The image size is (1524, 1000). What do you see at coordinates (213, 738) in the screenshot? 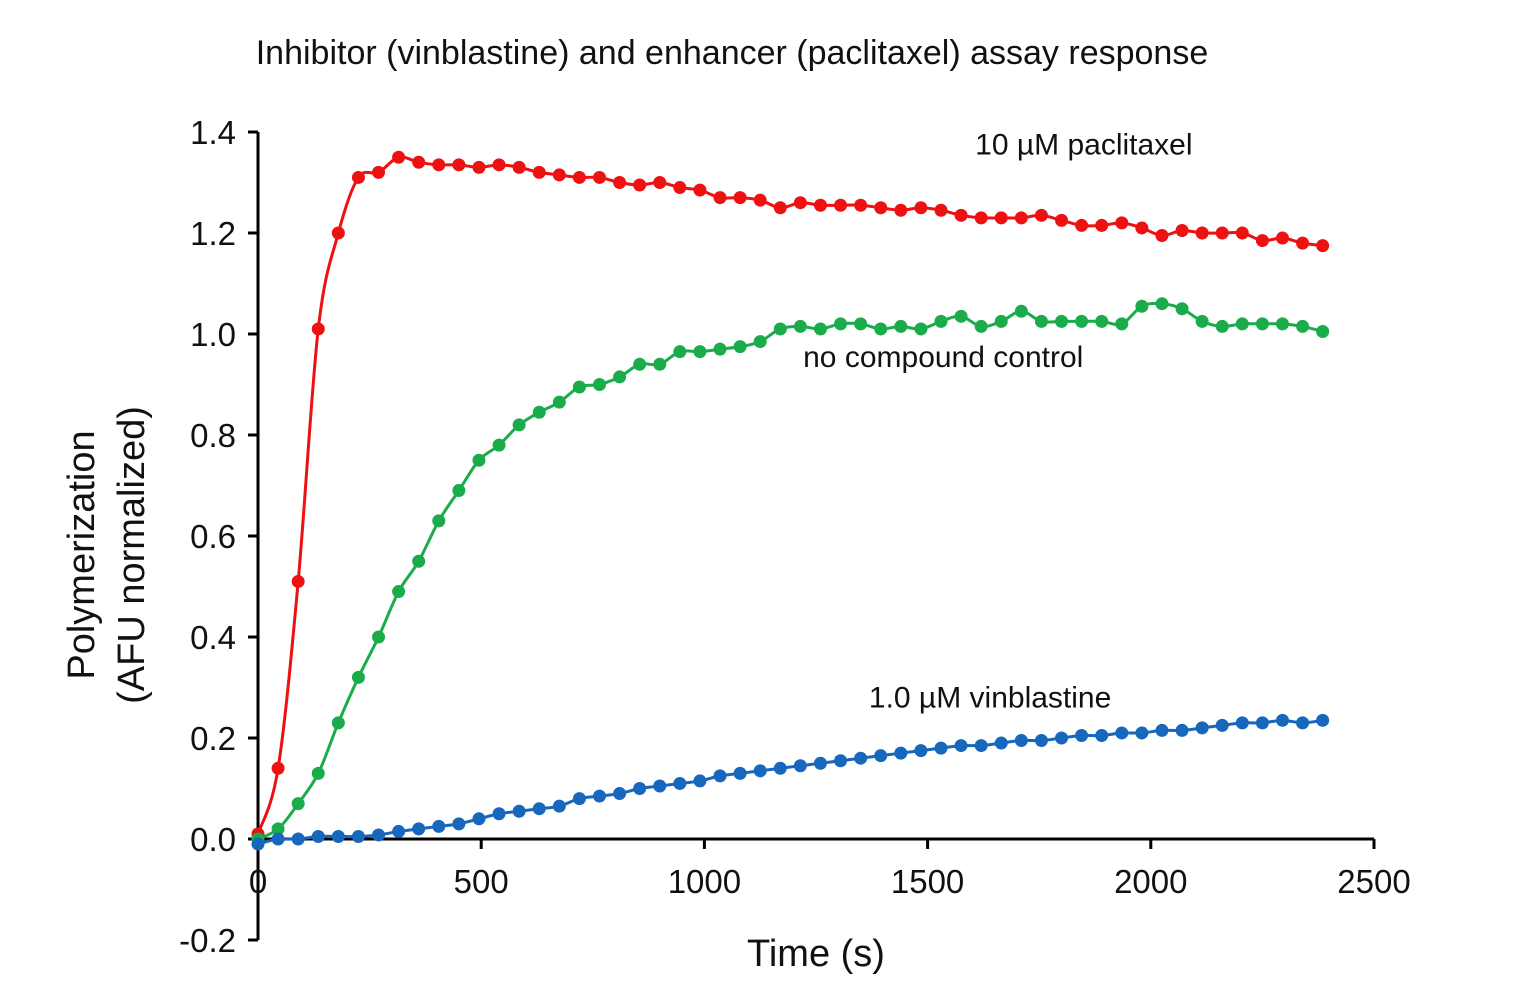
I see `y-tick-label: 0.2` at bounding box center [213, 738].